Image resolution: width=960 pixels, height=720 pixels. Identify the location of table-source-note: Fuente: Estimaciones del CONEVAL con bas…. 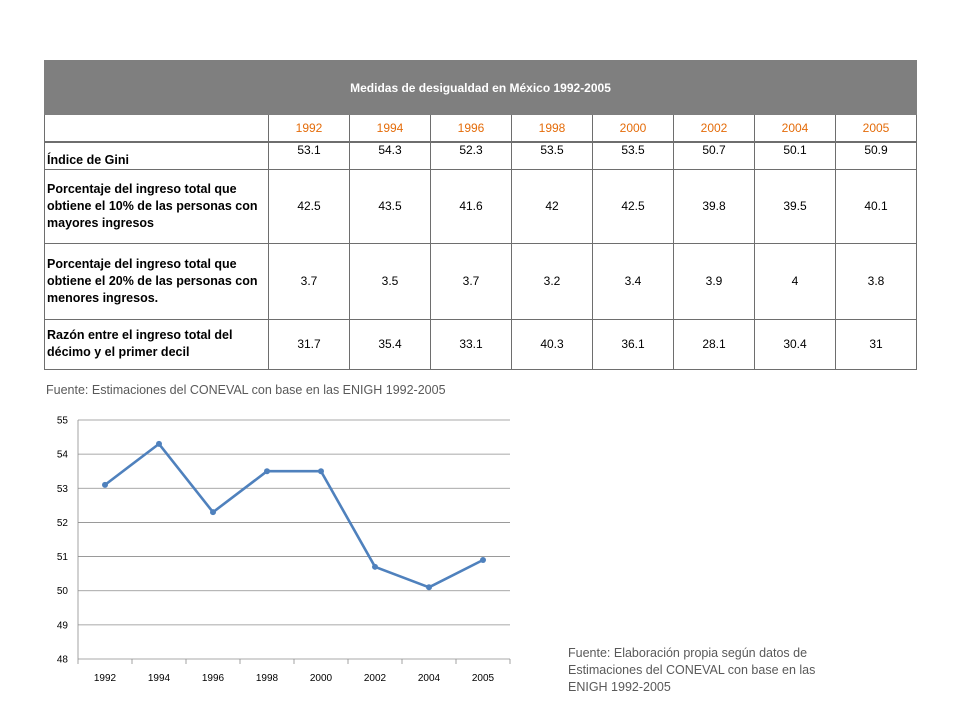
(246, 390).